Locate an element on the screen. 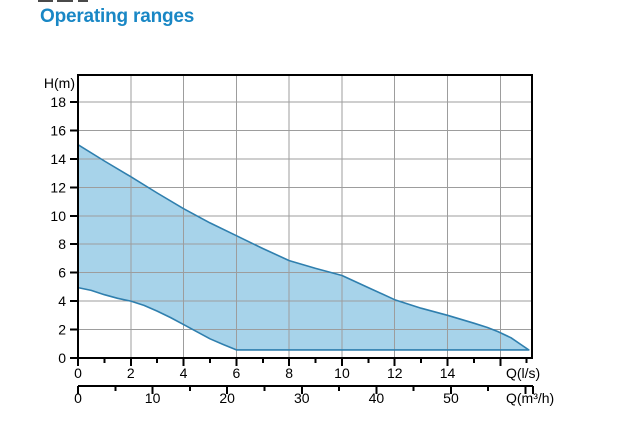 The image size is (620, 424). page-title: Operating ranges is located at coordinates (117, 16).